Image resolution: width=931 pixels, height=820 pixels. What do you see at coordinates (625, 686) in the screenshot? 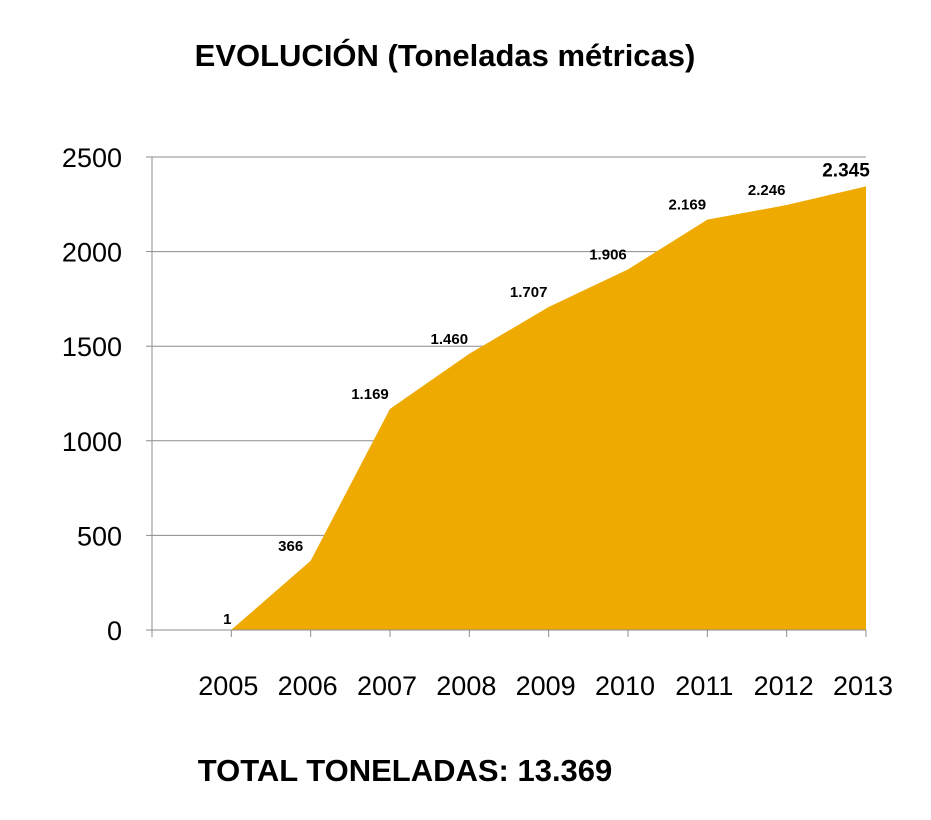
I see `x-tick-label-2010: 2010` at bounding box center [625, 686].